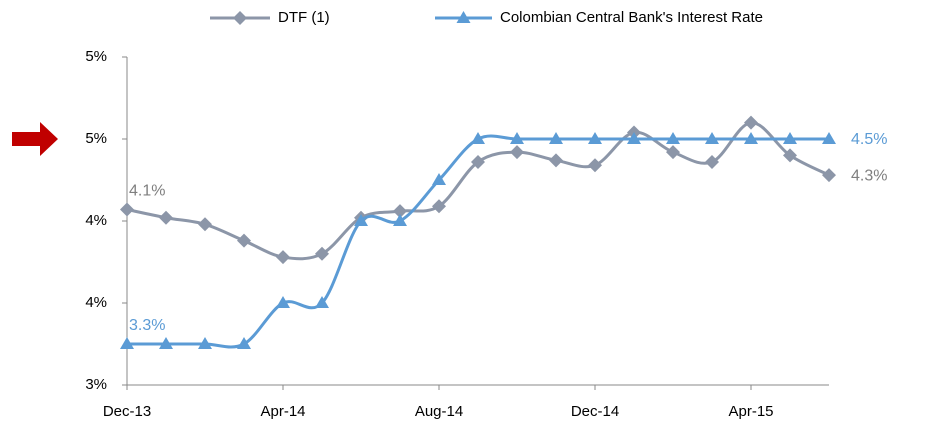 Image resolution: width=937 pixels, height=433 pixels. What do you see at coordinates (147, 191) in the screenshot?
I see `data-label: 4.1%` at bounding box center [147, 191].